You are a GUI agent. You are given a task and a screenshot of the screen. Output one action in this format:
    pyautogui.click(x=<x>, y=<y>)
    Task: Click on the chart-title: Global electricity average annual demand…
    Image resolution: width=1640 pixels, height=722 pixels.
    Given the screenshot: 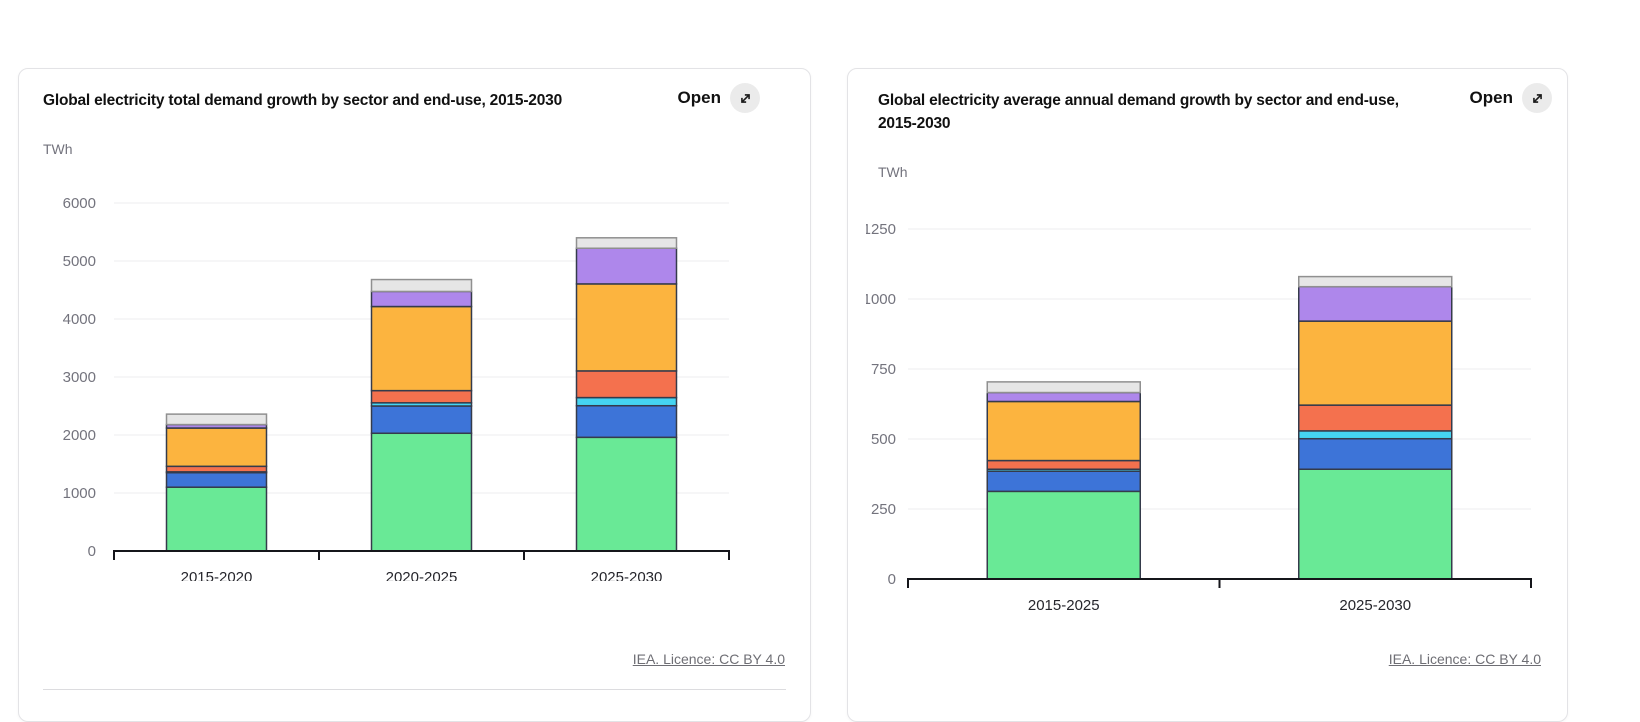 What is the action you would take?
    pyautogui.click(x=1138, y=112)
    